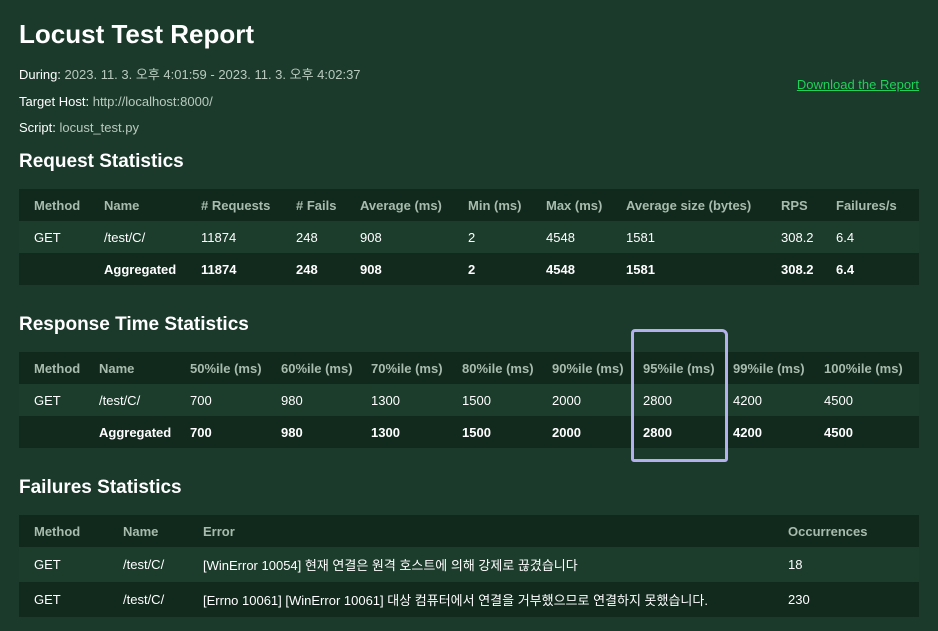 This screenshot has width=938, height=631. Describe the element at coordinates (571, 205) in the screenshot. I see `column-header: Max (ms)` at that location.